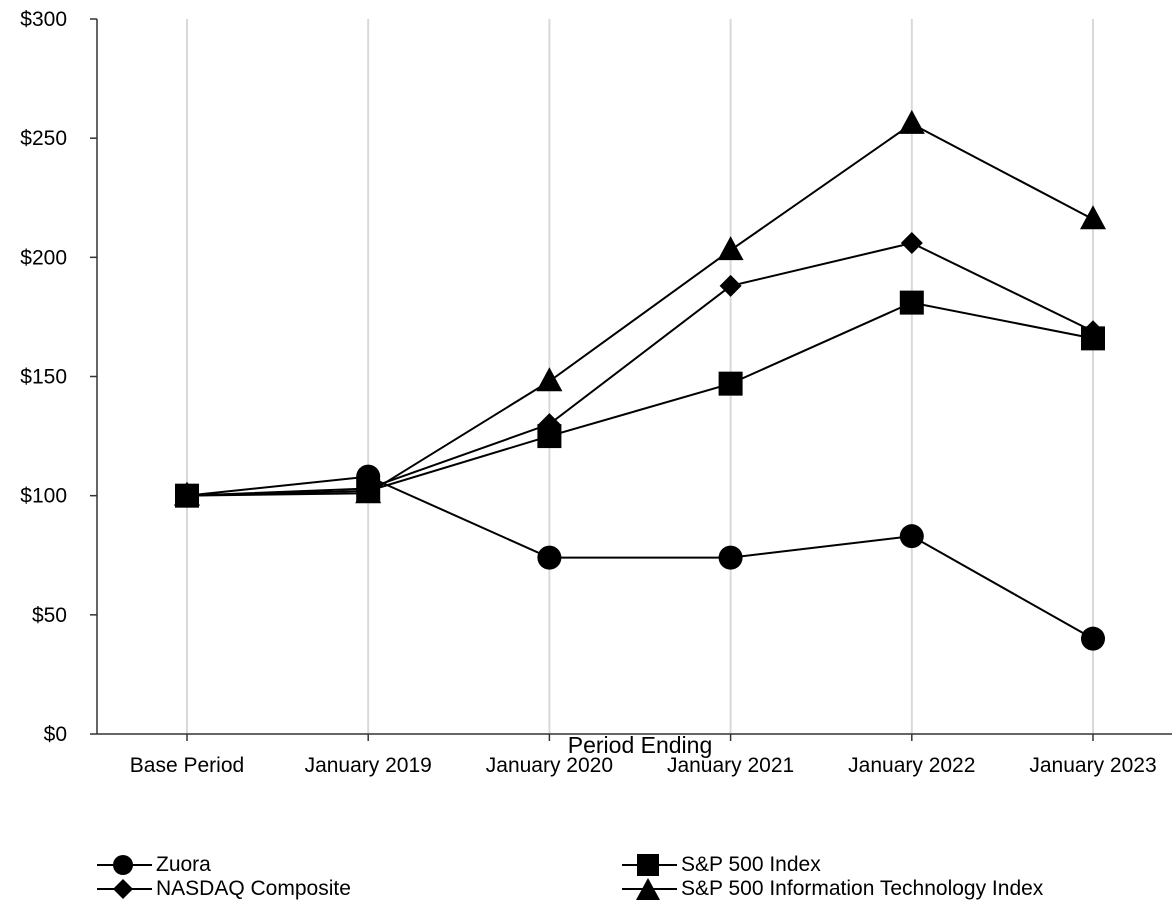 The width and height of the screenshot is (1172, 909). I want to click on legend-left: Zuora NASDAQ Composite, so click(224, 877).